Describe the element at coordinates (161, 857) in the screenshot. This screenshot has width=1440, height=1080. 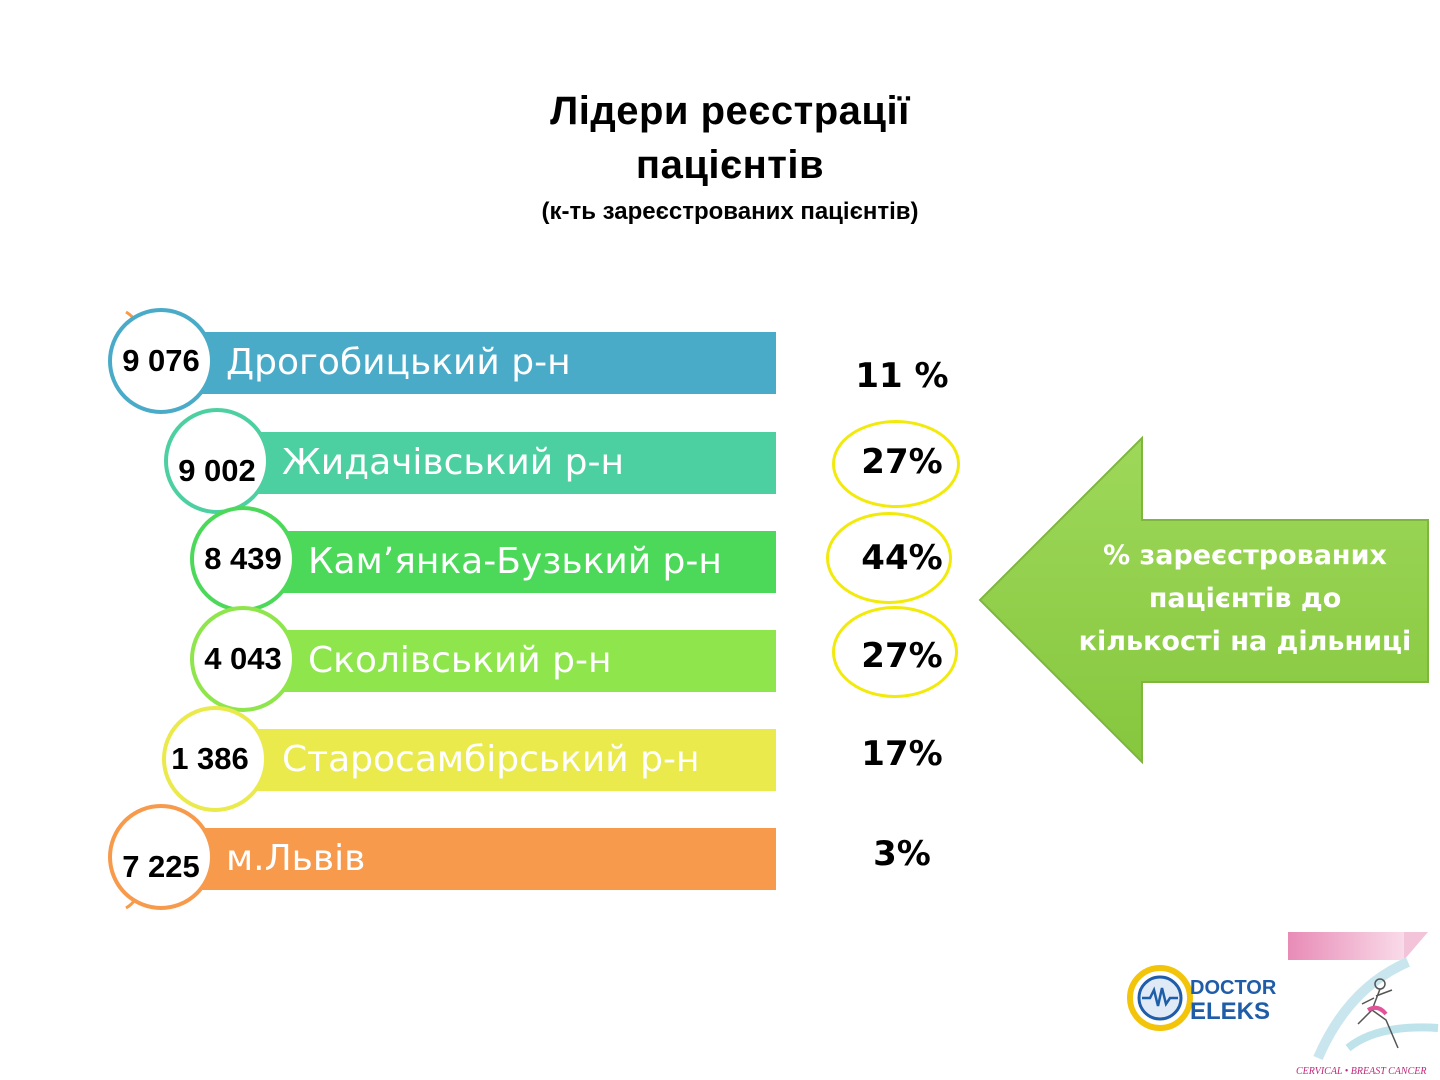
I see `count-bubble: 7 225` at that location.